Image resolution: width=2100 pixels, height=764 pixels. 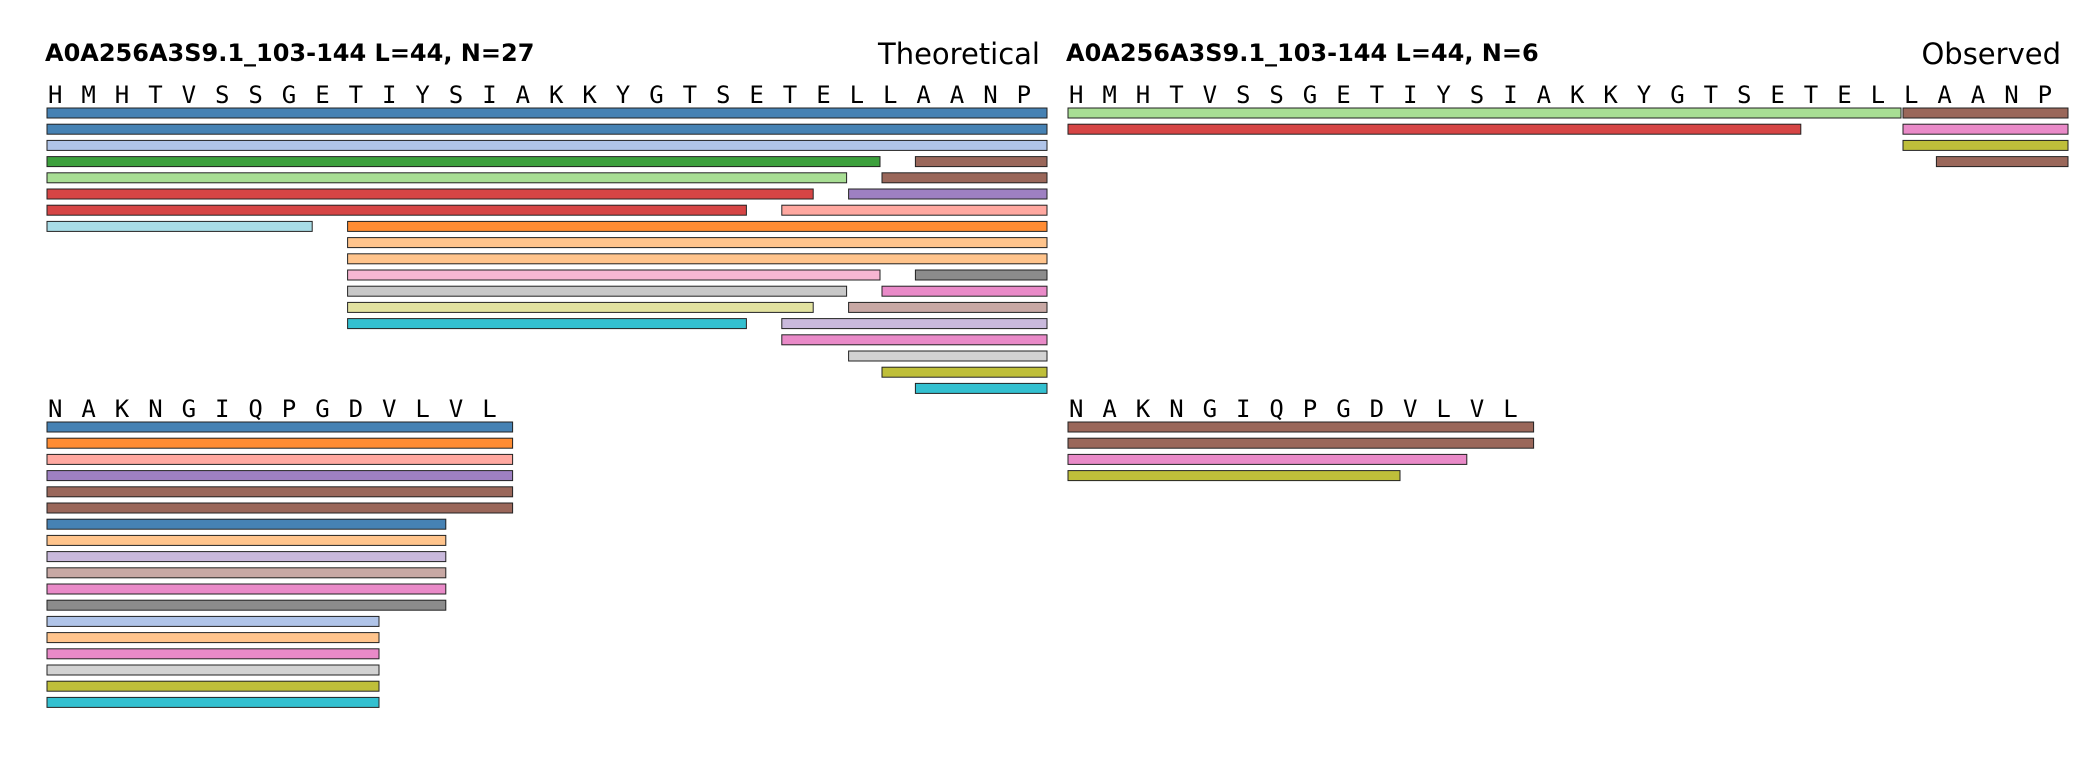 I want to click on theoretical-residue-23: T, so click(x=790, y=95).